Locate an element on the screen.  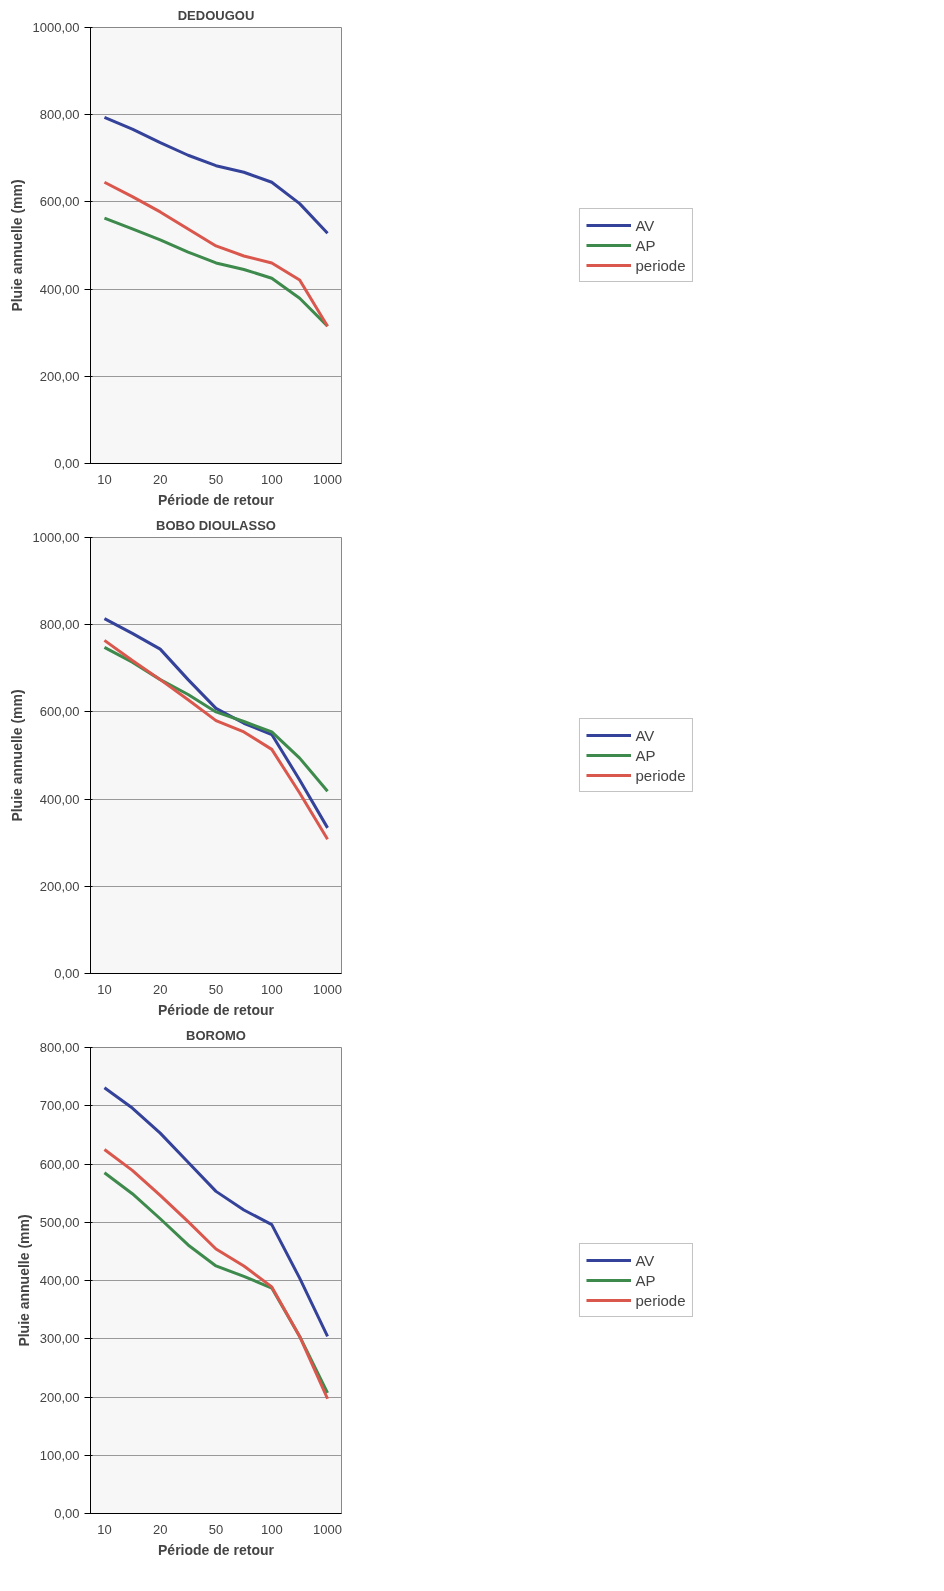
chart-title: DEDOUGOU is located at coordinates (216, 15).